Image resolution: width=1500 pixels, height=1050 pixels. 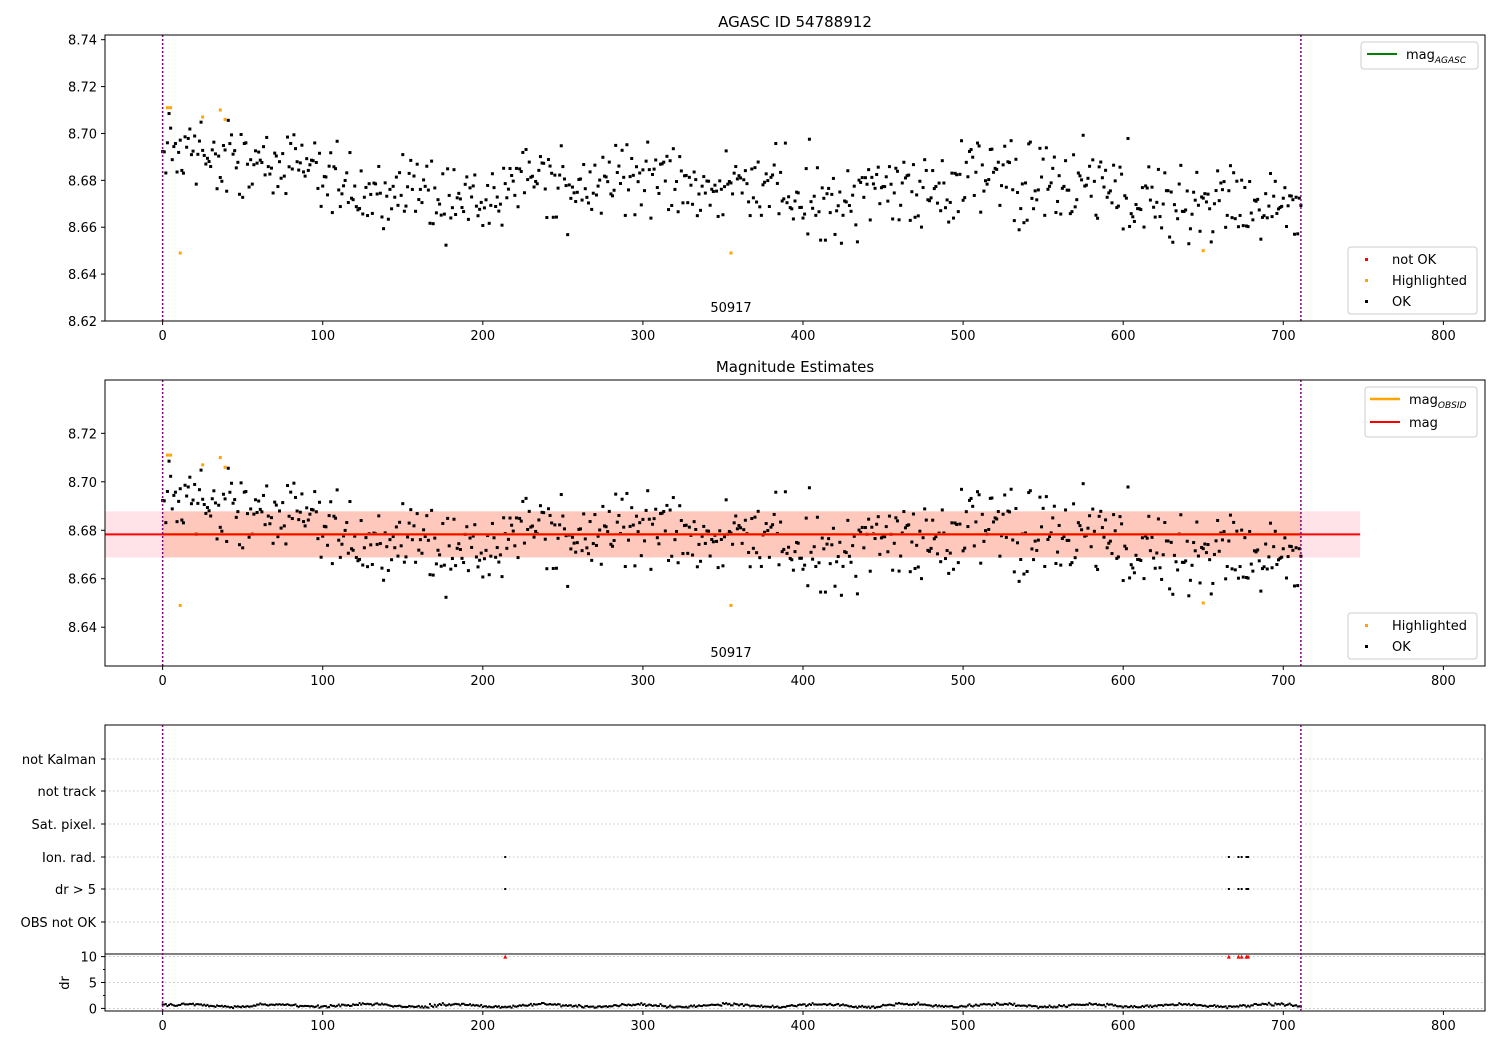 What do you see at coordinates (963, 681) in the screenshot?
I see `x-tick-label: 500` at bounding box center [963, 681].